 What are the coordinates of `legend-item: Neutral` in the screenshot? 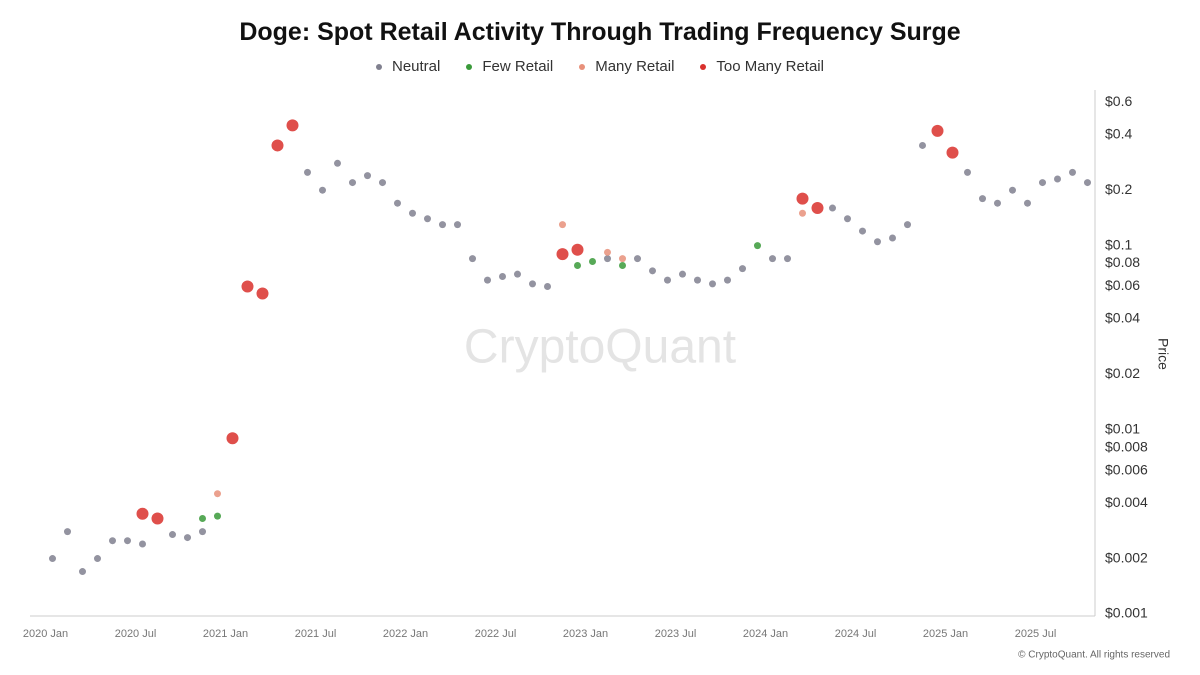 It's located at (408, 66).